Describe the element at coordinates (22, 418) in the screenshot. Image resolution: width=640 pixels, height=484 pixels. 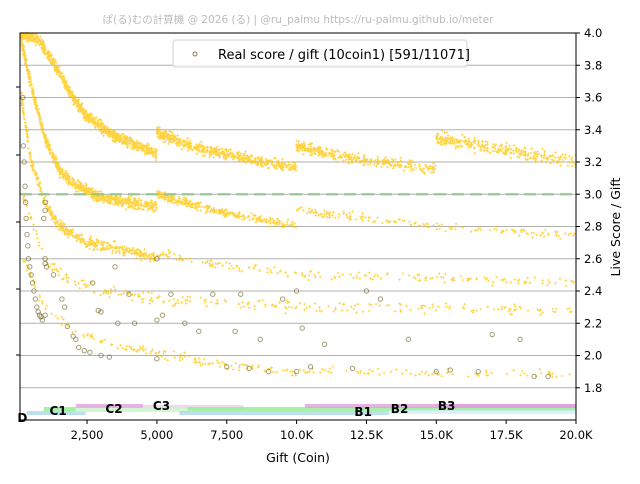
I see `rank-band-label: D` at that location.